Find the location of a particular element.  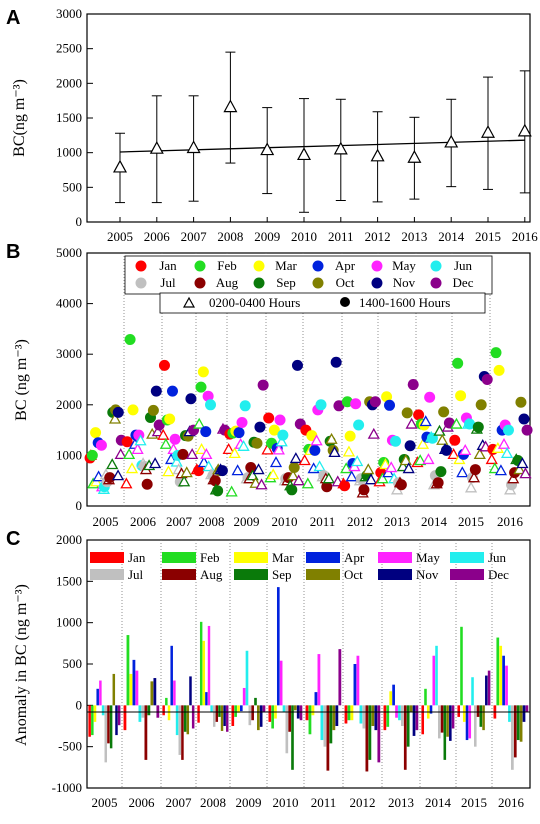

panel-a-xtick-label: 2016 is located at coordinates (525, 236).